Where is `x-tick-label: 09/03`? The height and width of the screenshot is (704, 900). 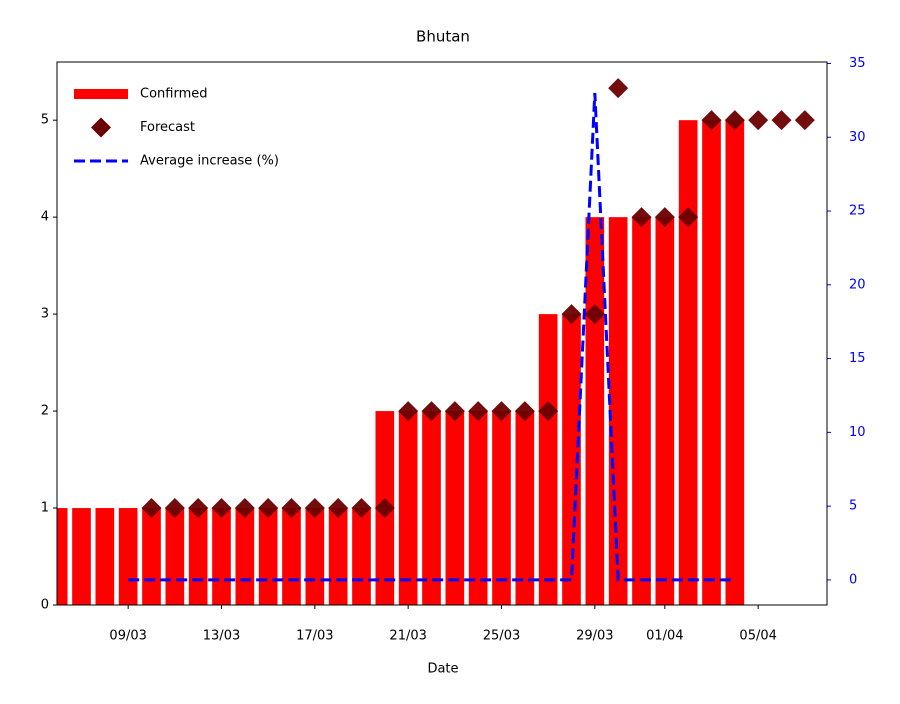
x-tick-label: 09/03 is located at coordinates (127, 636).